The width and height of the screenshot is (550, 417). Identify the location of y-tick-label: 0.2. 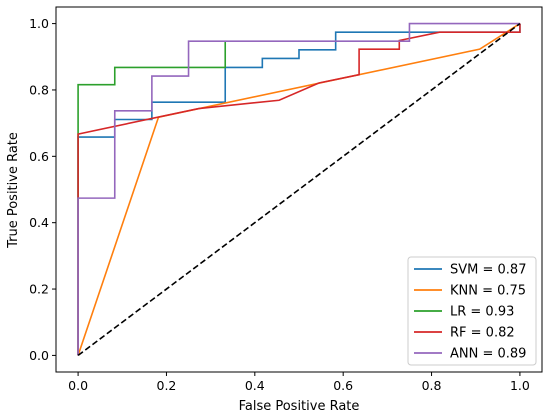
(39, 289).